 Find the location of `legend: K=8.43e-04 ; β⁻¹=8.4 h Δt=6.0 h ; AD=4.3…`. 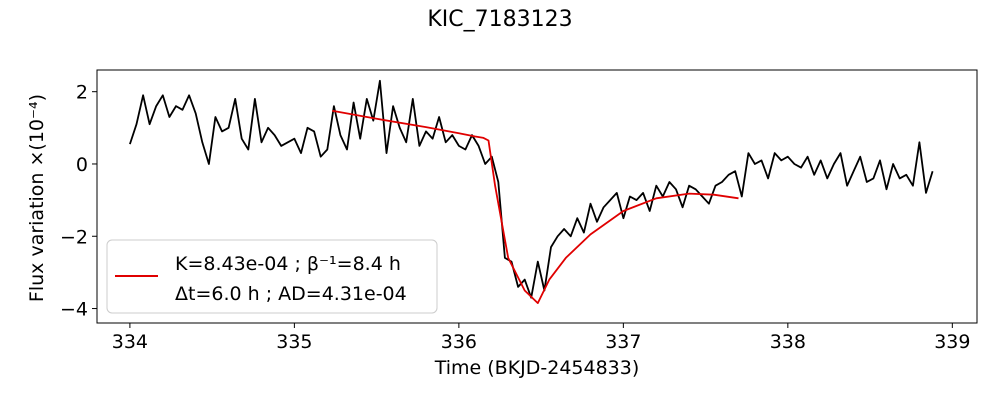

legend: K=8.43e-04 ; β⁻¹=8.4 h Δt=6.0 h ; AD=4.3… is located at coordinates (272, 276).